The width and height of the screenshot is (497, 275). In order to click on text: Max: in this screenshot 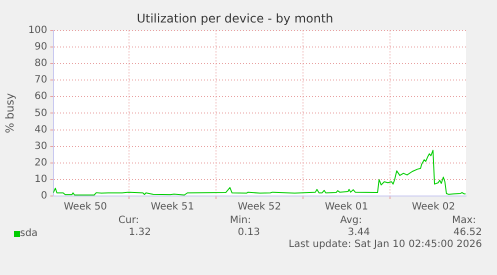, I will do `click(464, 220)`.